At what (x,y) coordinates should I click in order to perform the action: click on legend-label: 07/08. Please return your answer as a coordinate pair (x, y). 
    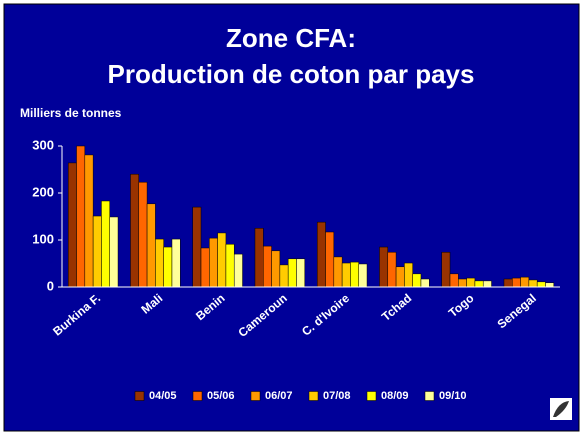
    Looking at the image, I should click on (337, 396).